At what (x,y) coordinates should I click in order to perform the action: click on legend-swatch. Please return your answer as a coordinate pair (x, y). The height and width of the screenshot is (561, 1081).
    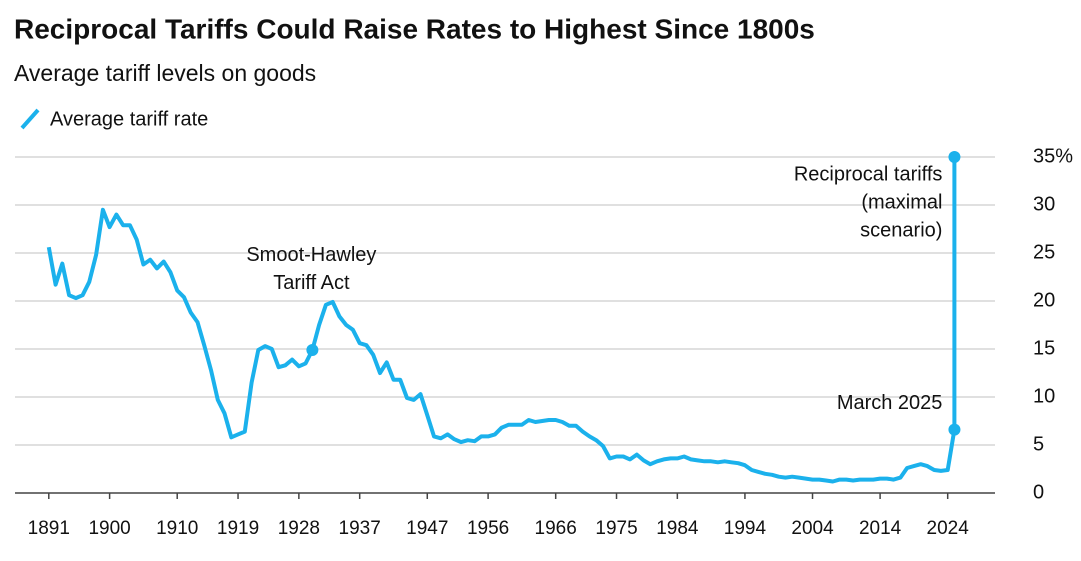
    Looking at the image, I should click on (30, 119).